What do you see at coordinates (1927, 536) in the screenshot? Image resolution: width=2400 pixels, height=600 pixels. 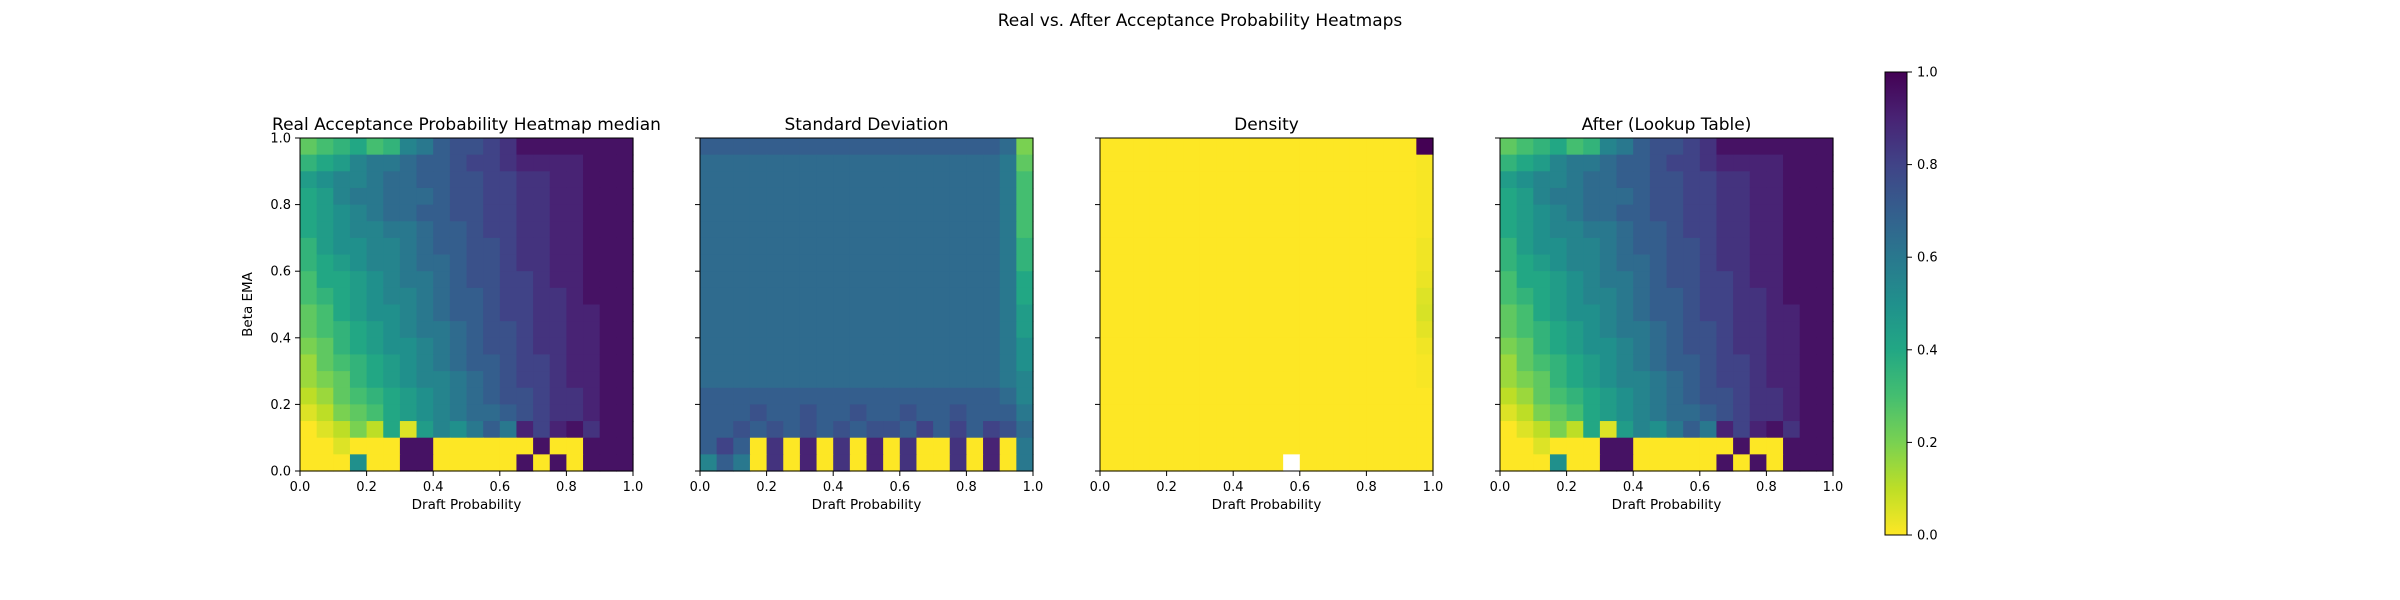 I see `colorbar-tick-label: 0.0` at bounding box center [1927, 536].